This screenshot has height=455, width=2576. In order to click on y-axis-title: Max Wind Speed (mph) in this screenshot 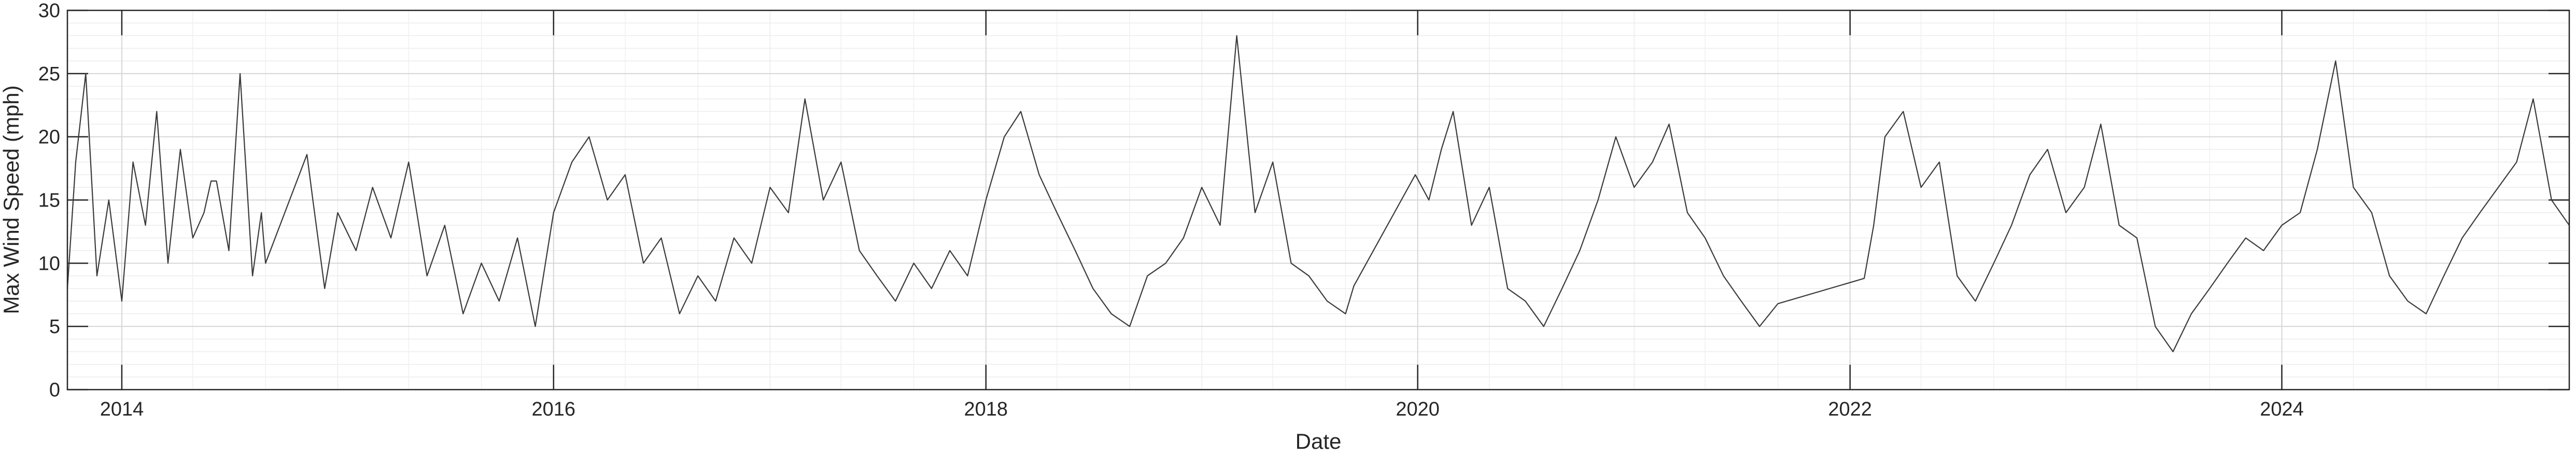, I will do `click(11, 200)`.